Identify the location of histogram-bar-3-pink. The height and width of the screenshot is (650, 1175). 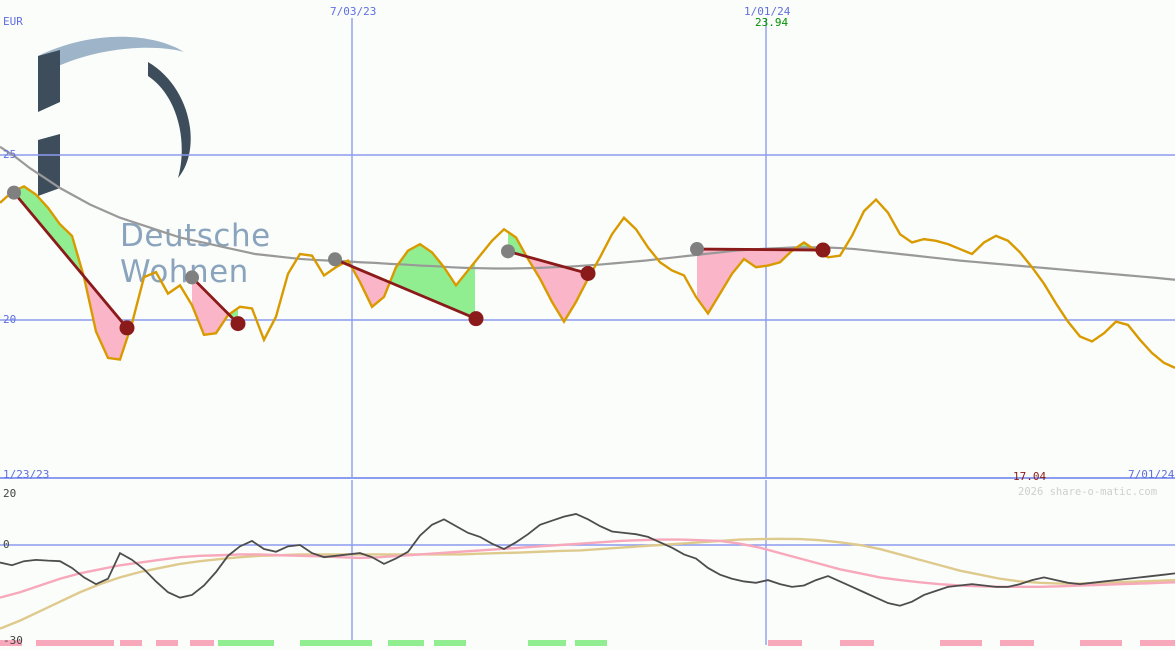
(131, 643).